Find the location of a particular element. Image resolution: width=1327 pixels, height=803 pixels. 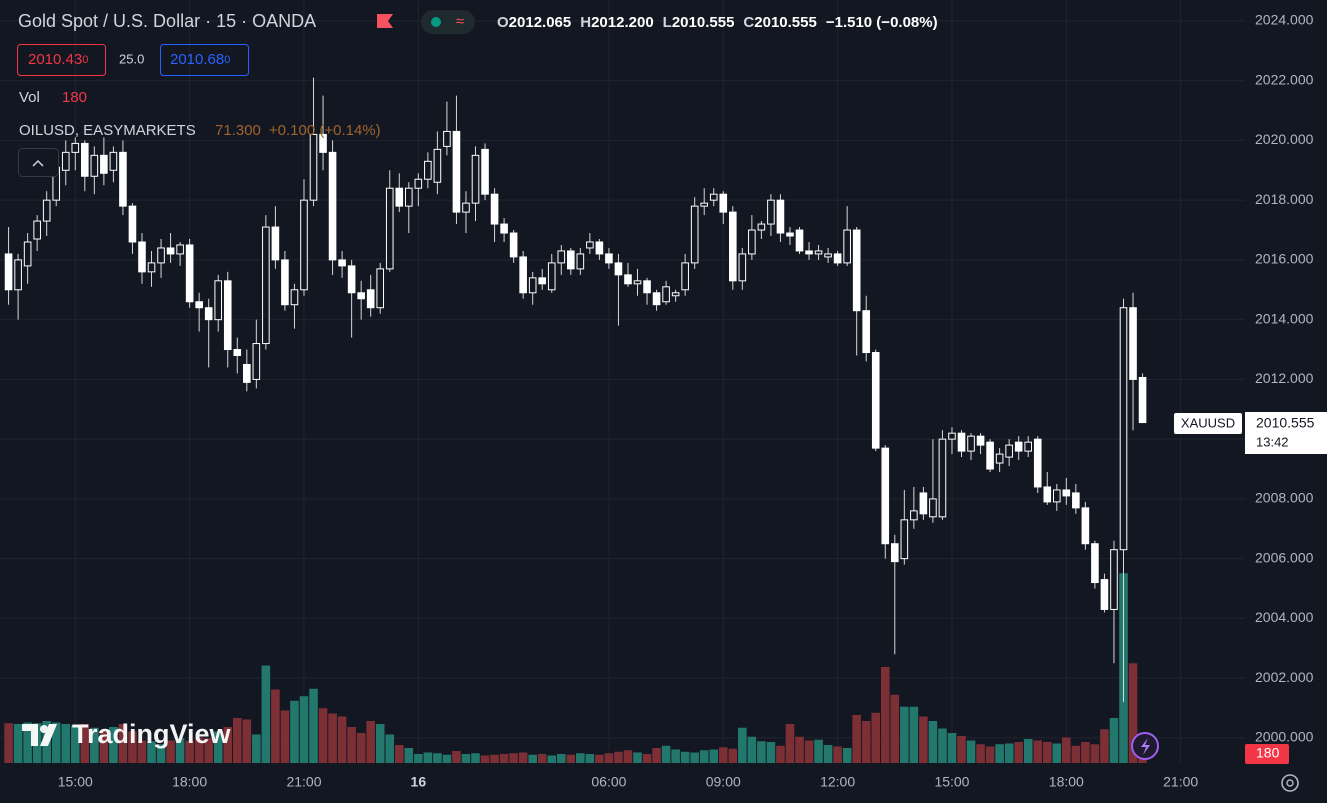

symbol-tag-text: XAUUSD is located at coordinates (1208, 422).